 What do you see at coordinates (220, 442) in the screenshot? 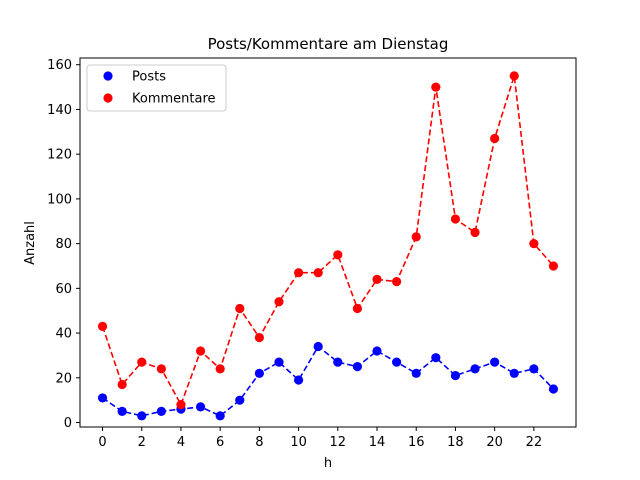
I see `x-tick-label: 6` at bounding box center [220, 442].